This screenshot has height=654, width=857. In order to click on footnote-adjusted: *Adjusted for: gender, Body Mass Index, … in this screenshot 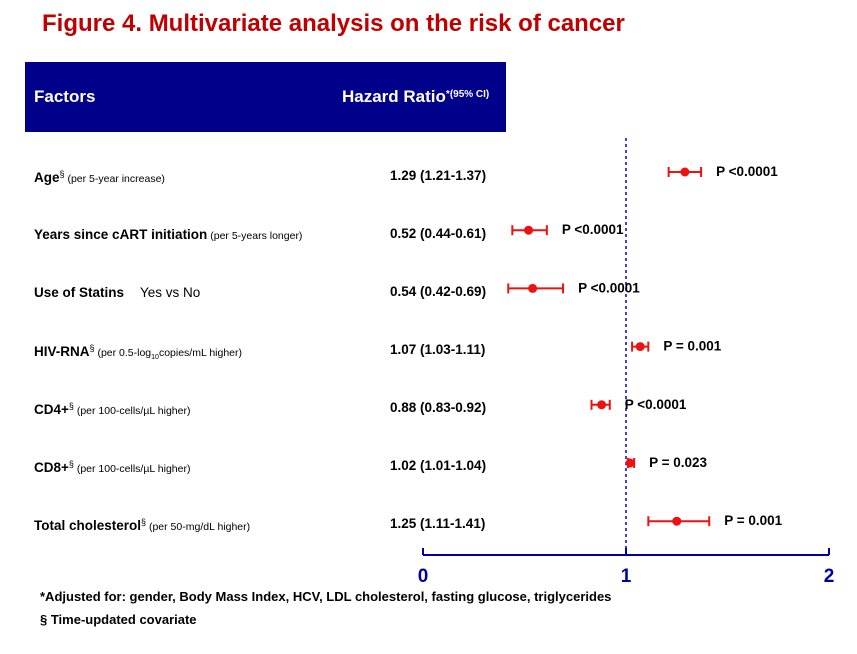, I will do `click(326, 596)`.